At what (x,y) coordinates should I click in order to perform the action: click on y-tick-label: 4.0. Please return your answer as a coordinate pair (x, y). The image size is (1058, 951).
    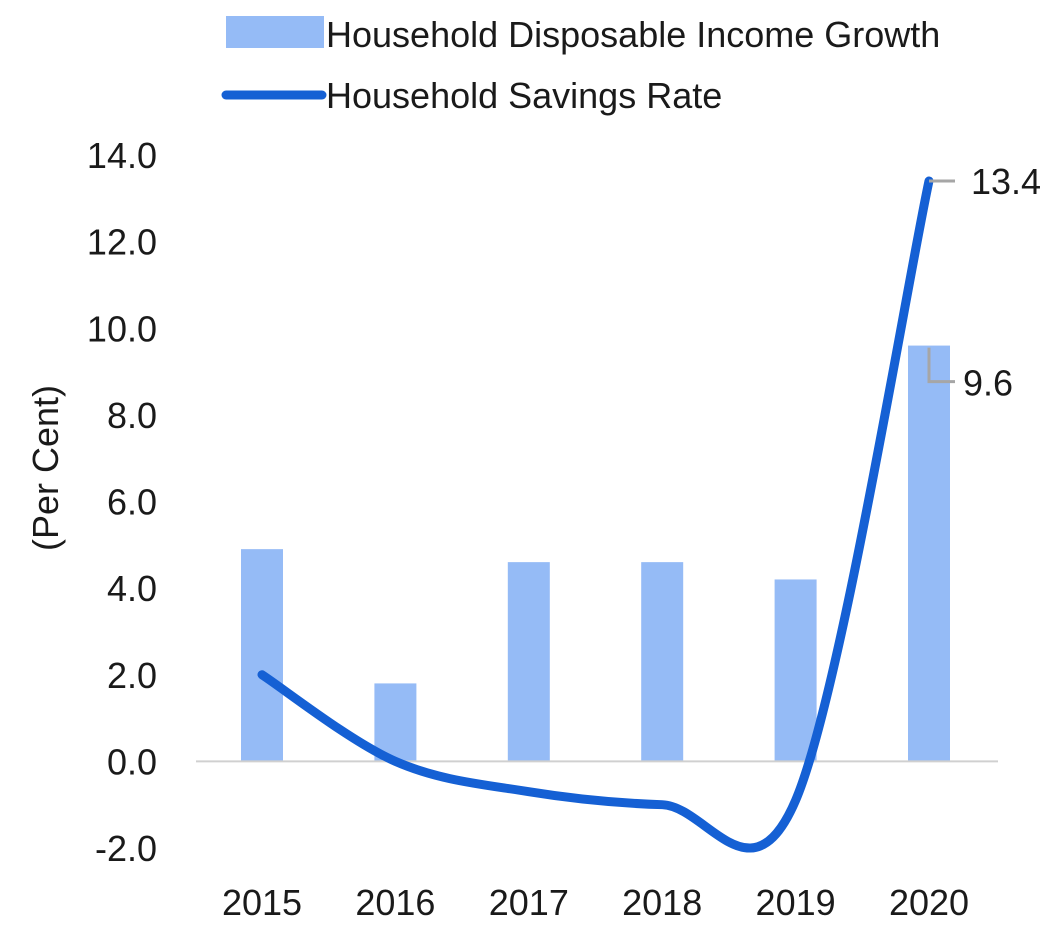
    Looking at the image, I should click on (132, 588).